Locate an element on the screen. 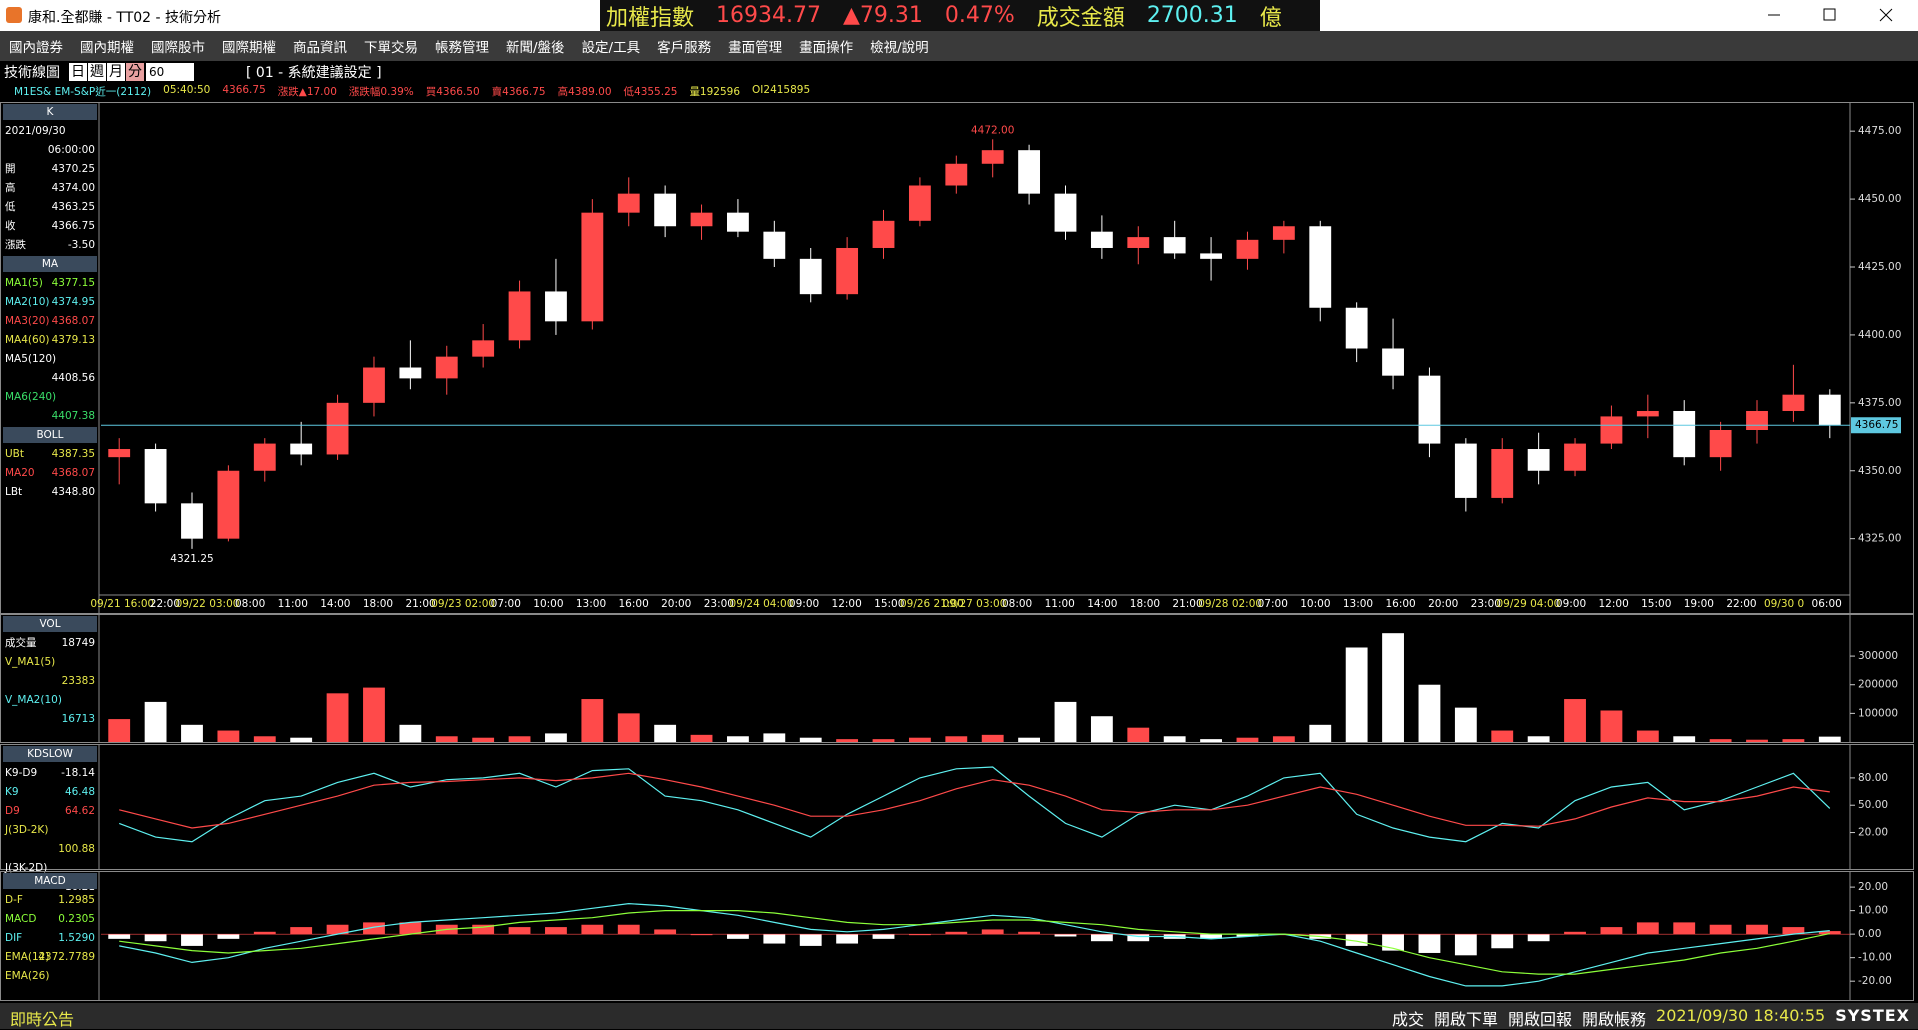  interval-select: 60 is located at coordinates (170, 72).